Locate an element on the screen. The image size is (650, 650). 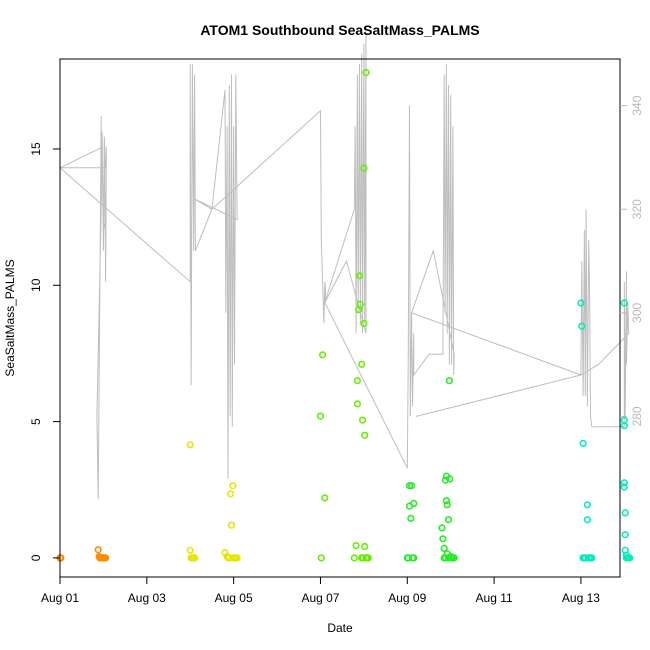
chart-title: ATOM1 Southbound SeaSaltMass_PALMS is located at coordinates (339, 30).